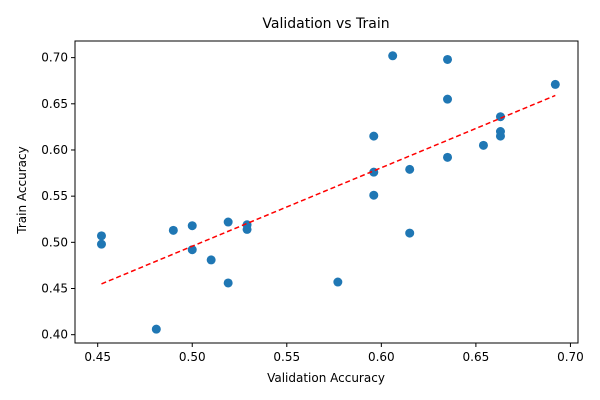 Image resolution: width=600 pixels, height=400 pixels. Describe the element at coordinates (326, 378) in the screenshot. I see `x-axis-label: Validation Accuracy` at that location.